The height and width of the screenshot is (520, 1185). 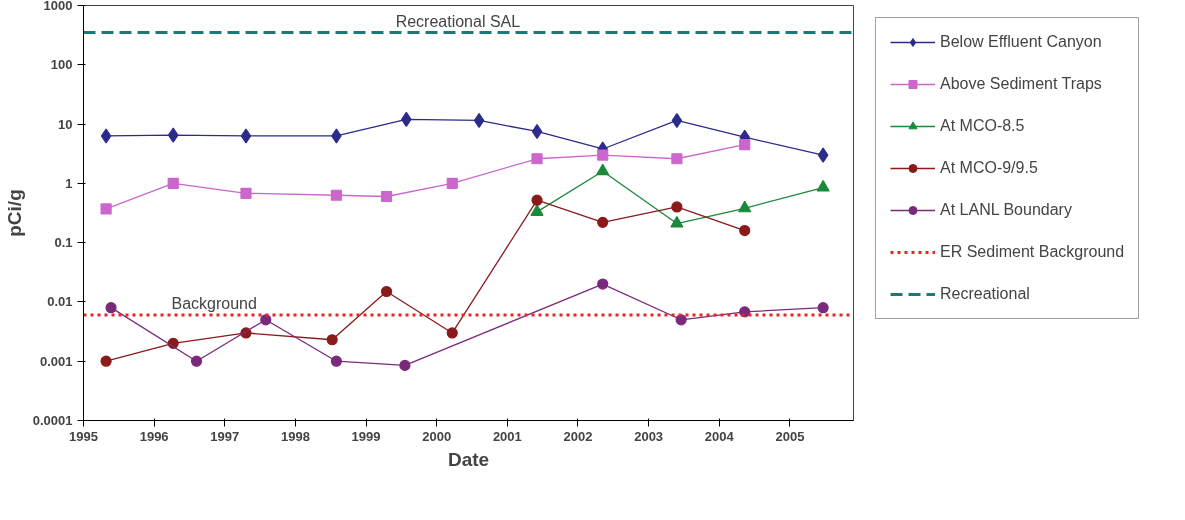 What do you see at coordinates (69, 183) in the screenshot?
I see `y-tick-label: 1` at bounding box center [69, 183].